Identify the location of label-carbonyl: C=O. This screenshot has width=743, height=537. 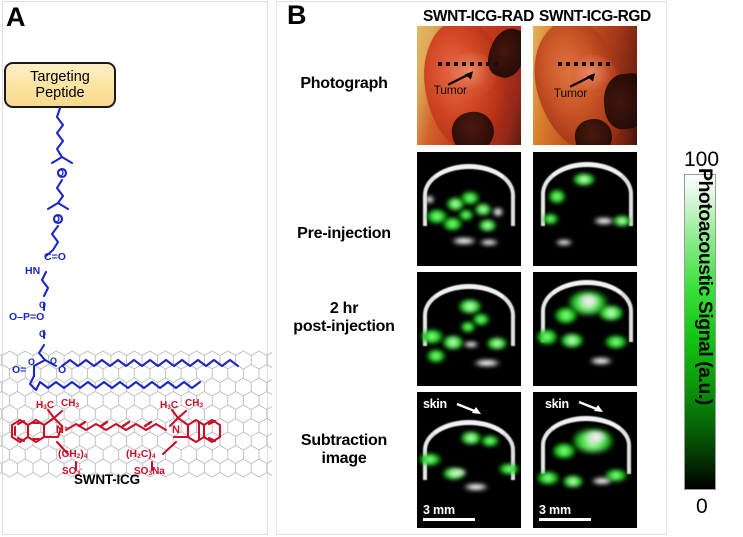
(55, 257).